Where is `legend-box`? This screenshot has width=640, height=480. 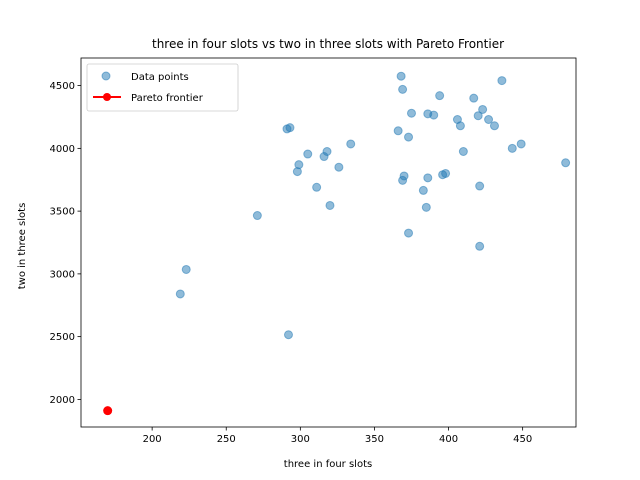
legend-box is located at coordinates (162, 87).